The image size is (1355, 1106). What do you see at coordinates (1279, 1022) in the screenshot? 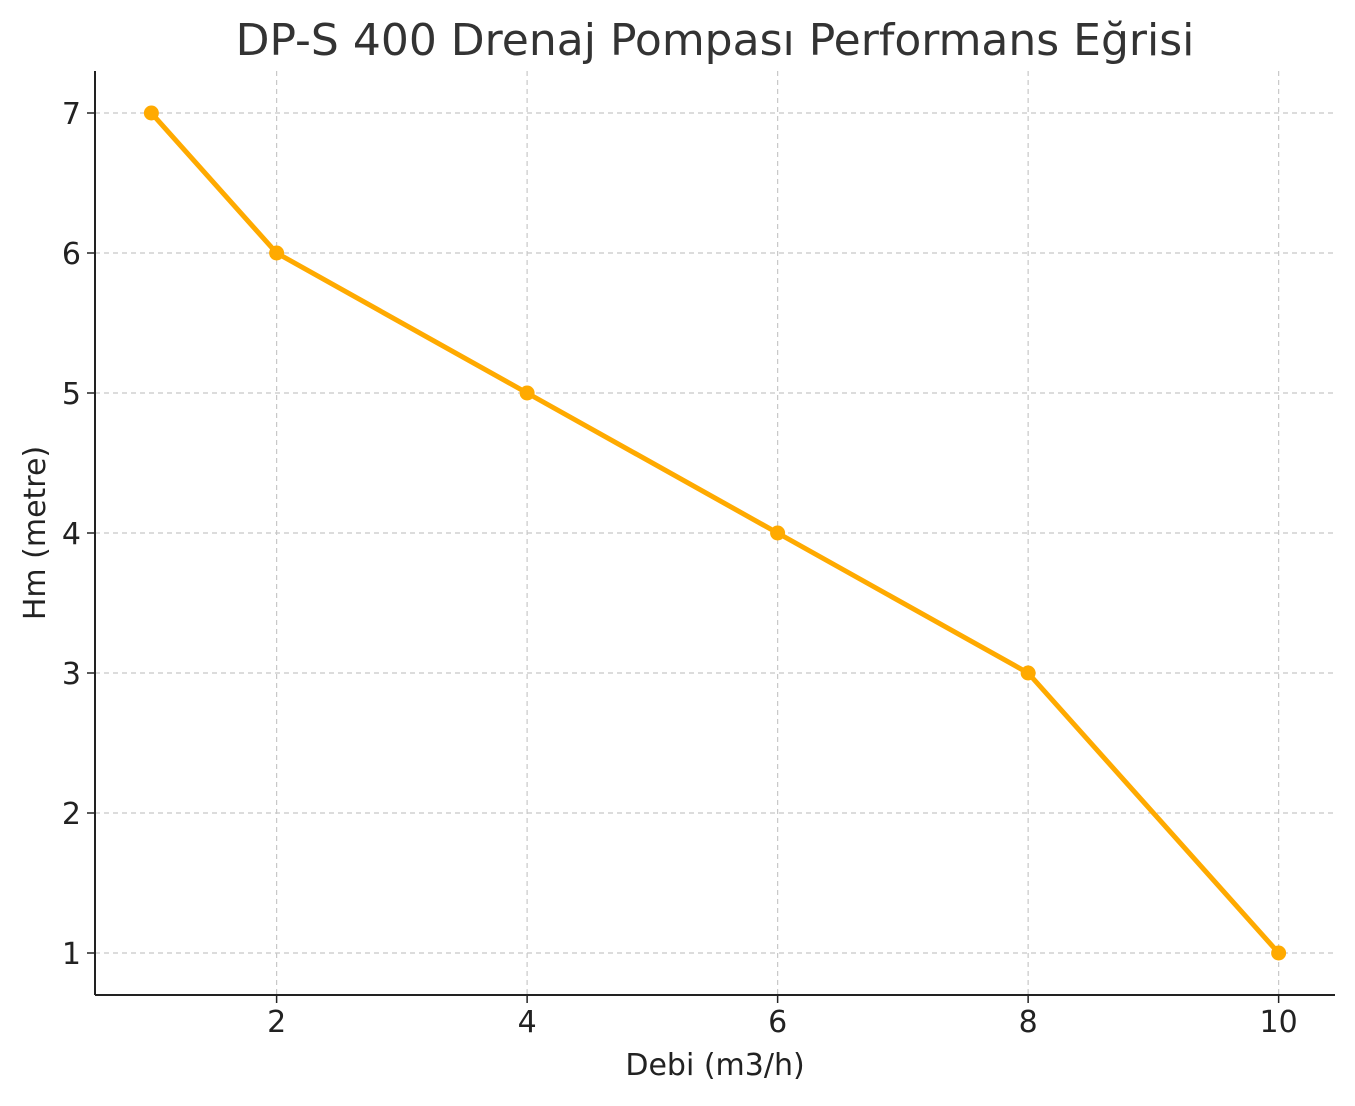
I see `x-tick-label: 10` at bounding box center [1279, 1022].